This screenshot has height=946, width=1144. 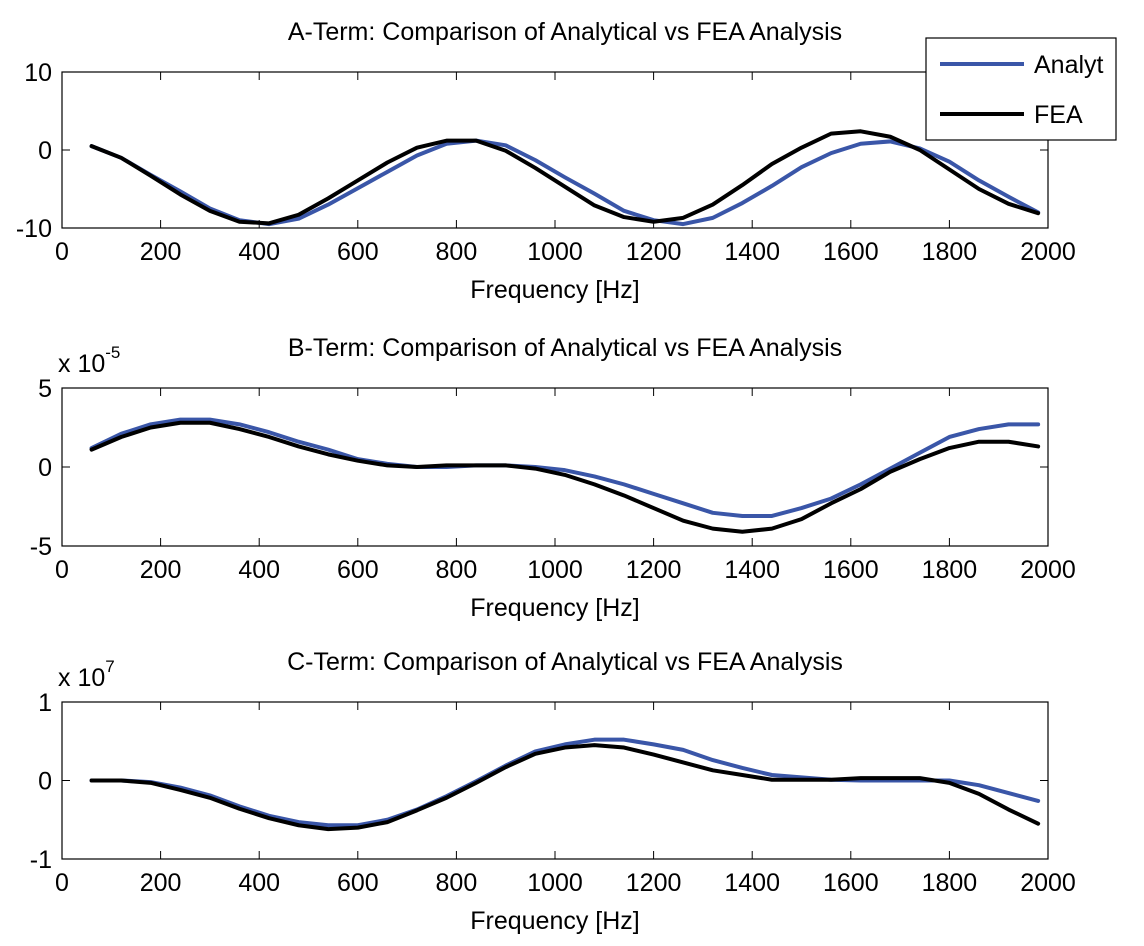 I want to click on legend-box, so click(x=1021, y=89).